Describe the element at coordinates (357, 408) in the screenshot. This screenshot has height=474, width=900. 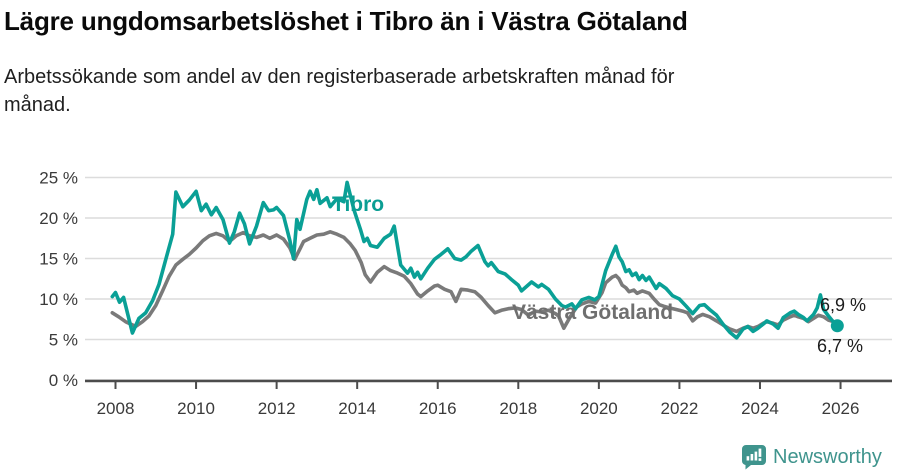
I see `x-axis-label: 2014` at that location.